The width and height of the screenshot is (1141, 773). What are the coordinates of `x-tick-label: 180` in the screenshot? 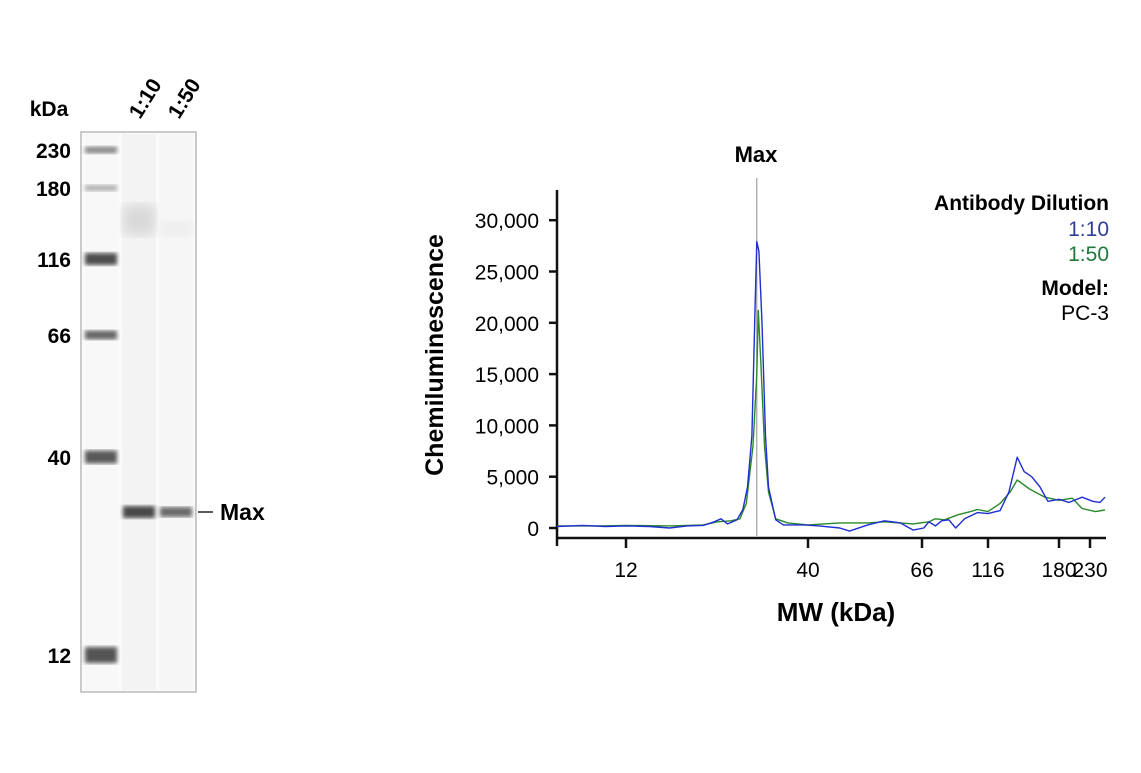 It's located at (1058, 570).